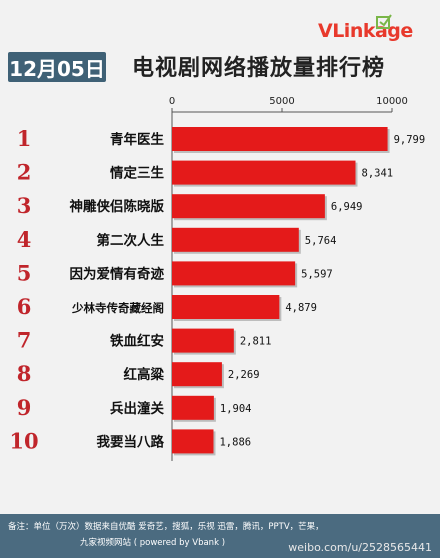 This screenshot has height=558, width=440. What do you see at coordinates (24, 239) in the screenshot?
I see `rank-number: 4` at bounding box center [24, 239].